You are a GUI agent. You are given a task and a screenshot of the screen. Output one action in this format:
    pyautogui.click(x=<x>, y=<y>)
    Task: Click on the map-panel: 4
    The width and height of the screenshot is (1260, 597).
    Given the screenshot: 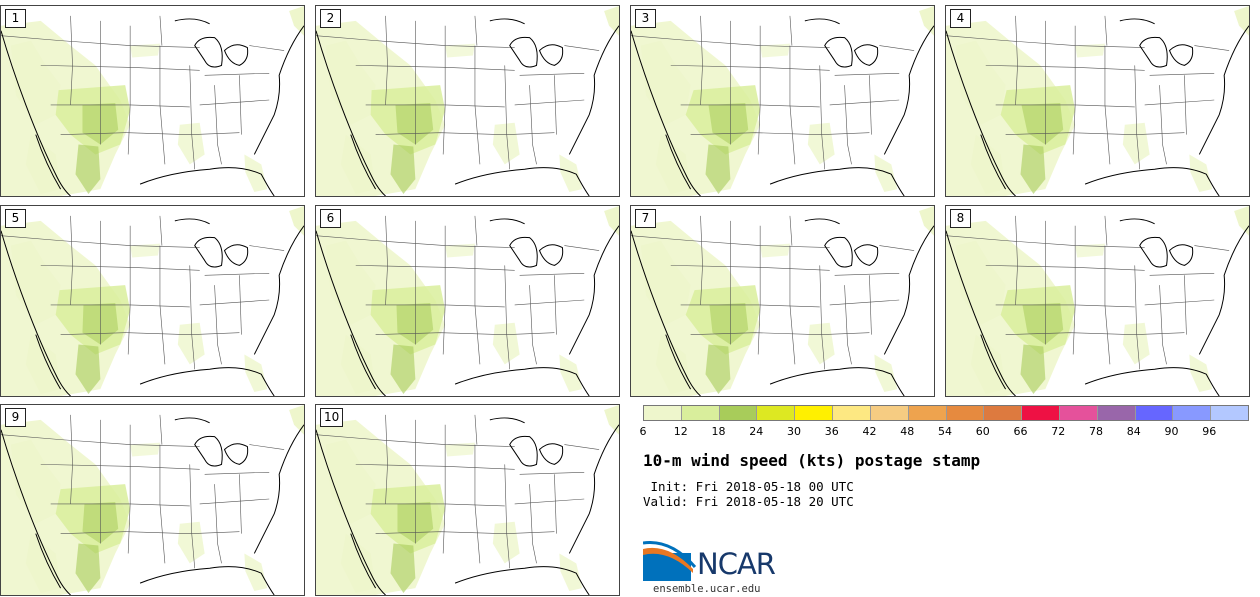 What is the action you would take?
    pyautogui.click(x=1097, y=101)
    